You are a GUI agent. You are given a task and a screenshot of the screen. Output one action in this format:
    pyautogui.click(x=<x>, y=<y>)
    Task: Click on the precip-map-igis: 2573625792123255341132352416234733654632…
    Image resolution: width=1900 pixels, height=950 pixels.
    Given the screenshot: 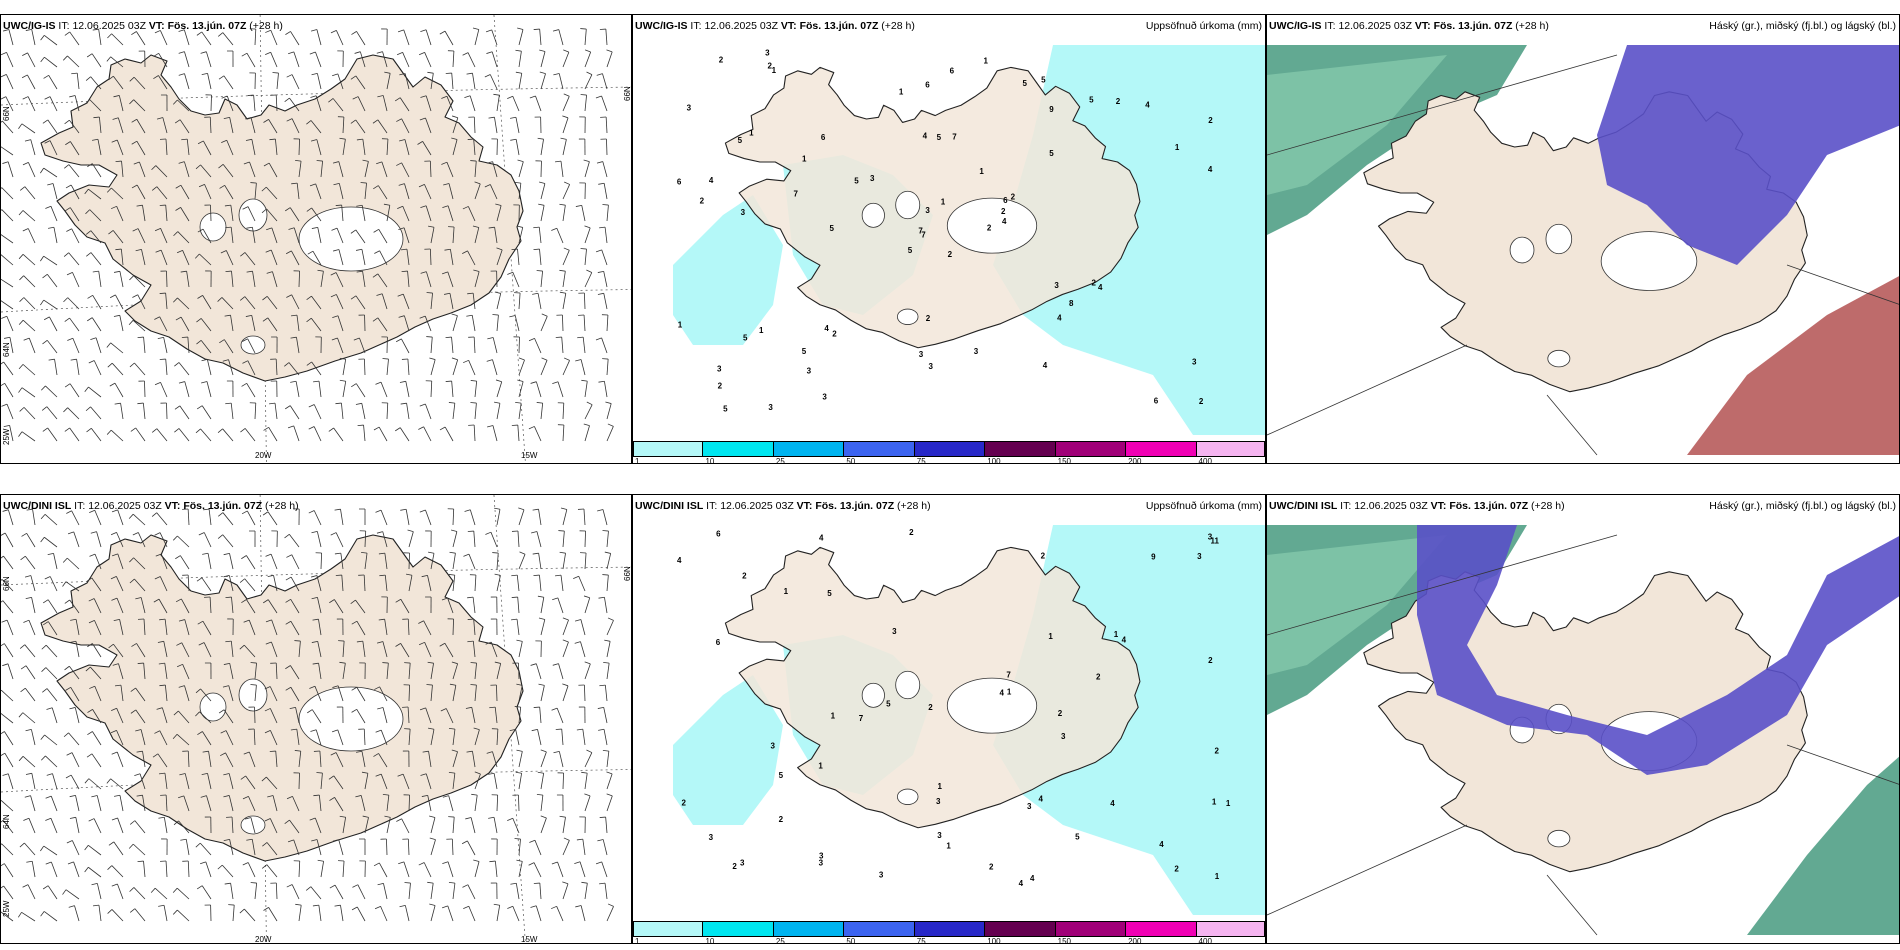 What is the action you would take?
    pyautogui.click(x=969, y=240)
    